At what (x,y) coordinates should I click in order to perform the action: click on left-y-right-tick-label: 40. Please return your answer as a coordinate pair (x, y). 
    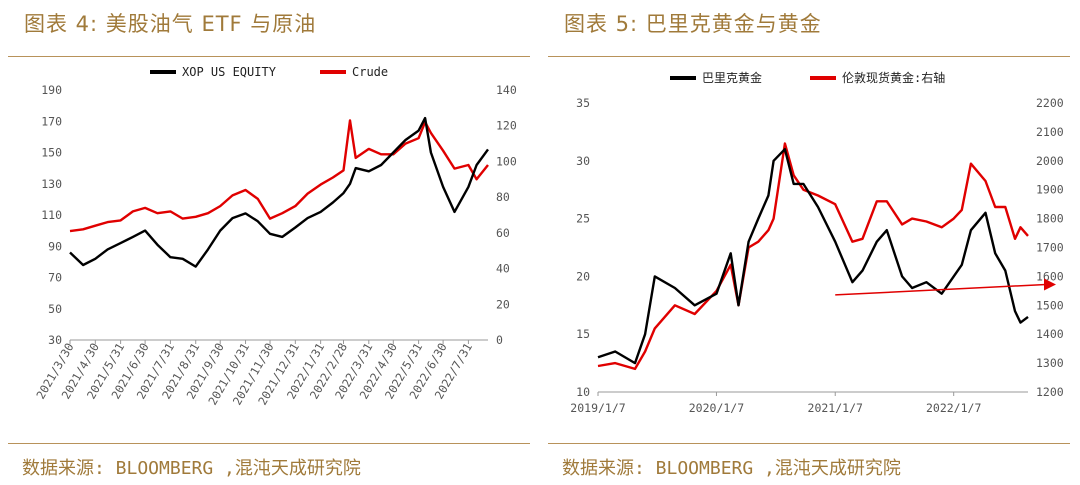
    Looking at the image, I should click on (503, 269).